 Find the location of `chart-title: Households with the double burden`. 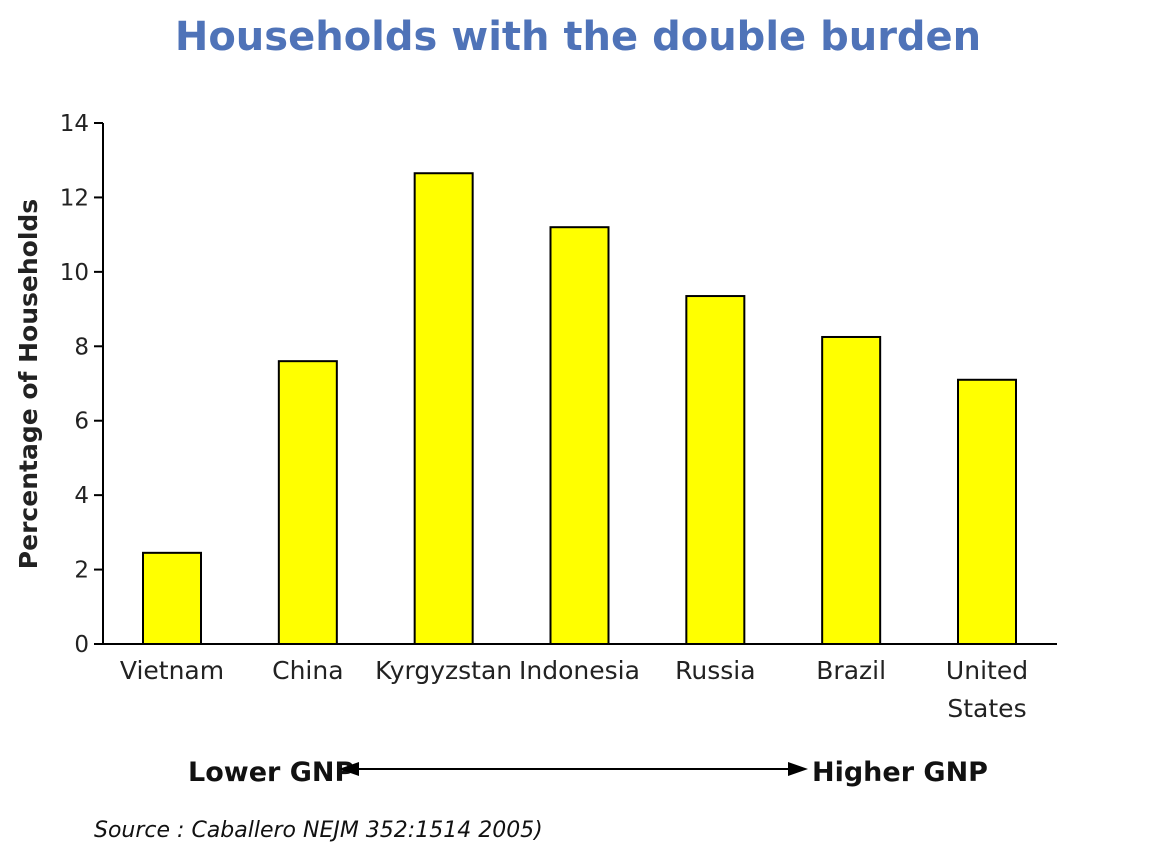

chart-title: Households with the double burden is located at coordinates (578, 37).